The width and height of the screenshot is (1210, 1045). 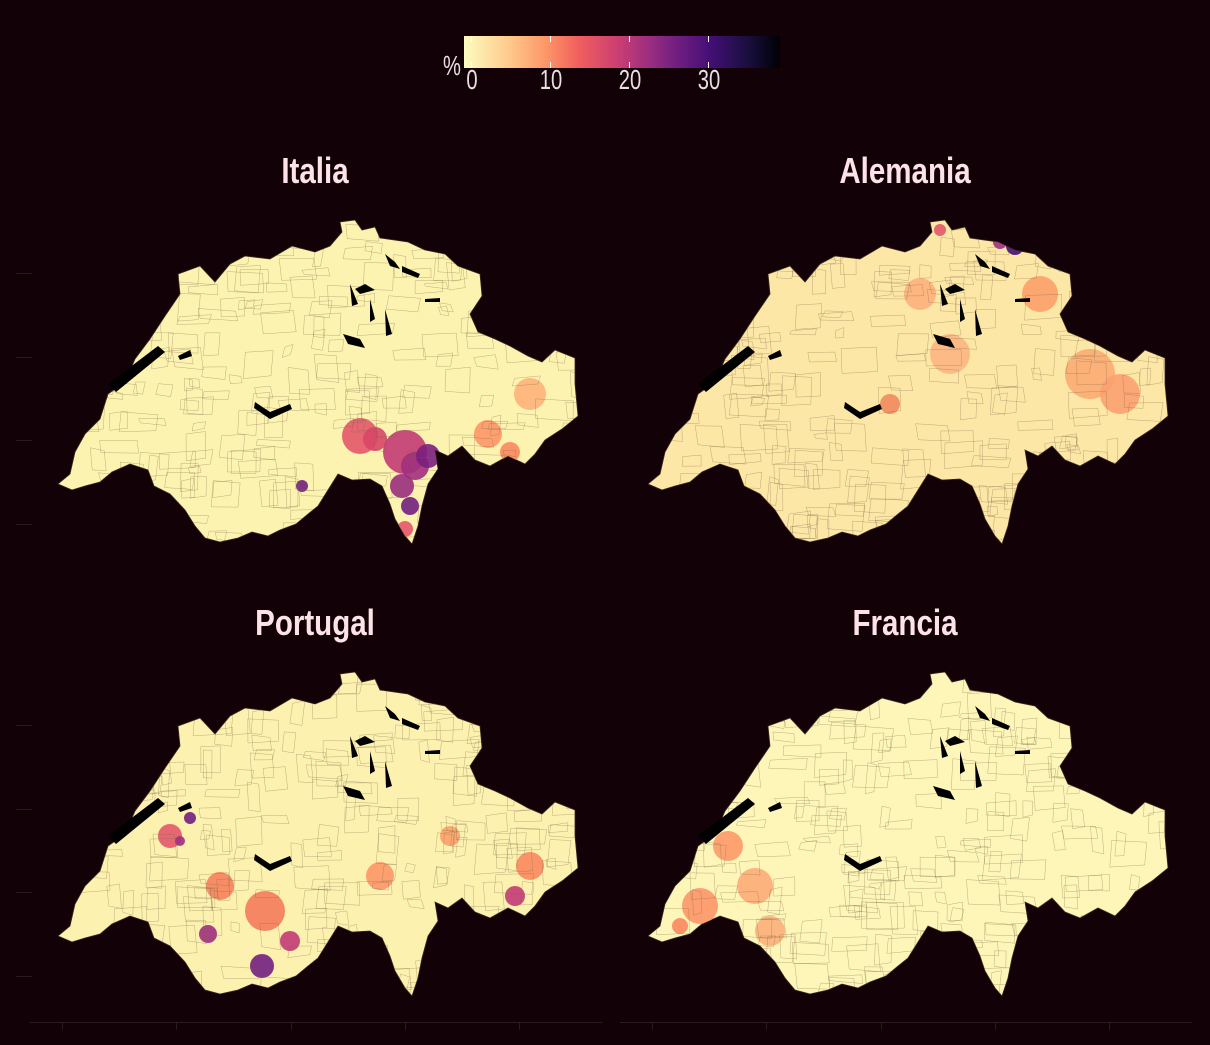 What do you see at coordinates (622, 52) in the screenshot?
I see `legend-gradient-bar` at bounding box center [622, 52].